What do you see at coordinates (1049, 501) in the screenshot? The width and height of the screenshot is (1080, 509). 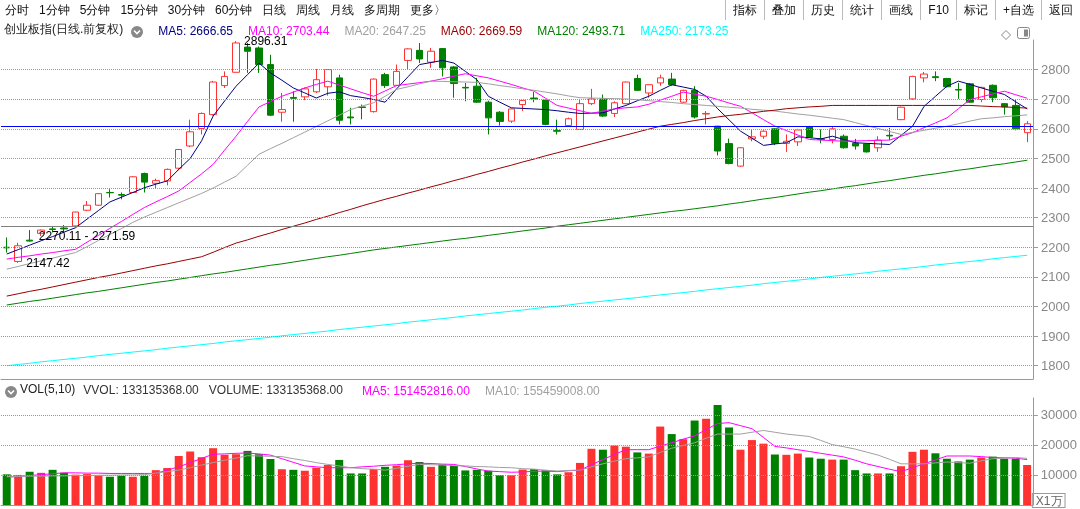 I see `y-axis-title: X1万` at bounding box center [1049, 501].